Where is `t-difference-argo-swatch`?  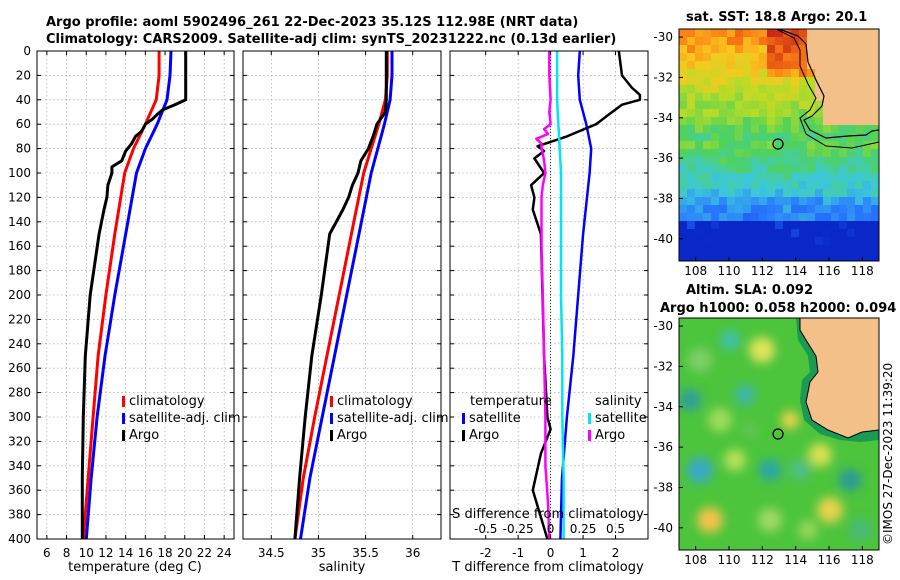
t-difference-argo-swatch is located at coordinates (463, 435).